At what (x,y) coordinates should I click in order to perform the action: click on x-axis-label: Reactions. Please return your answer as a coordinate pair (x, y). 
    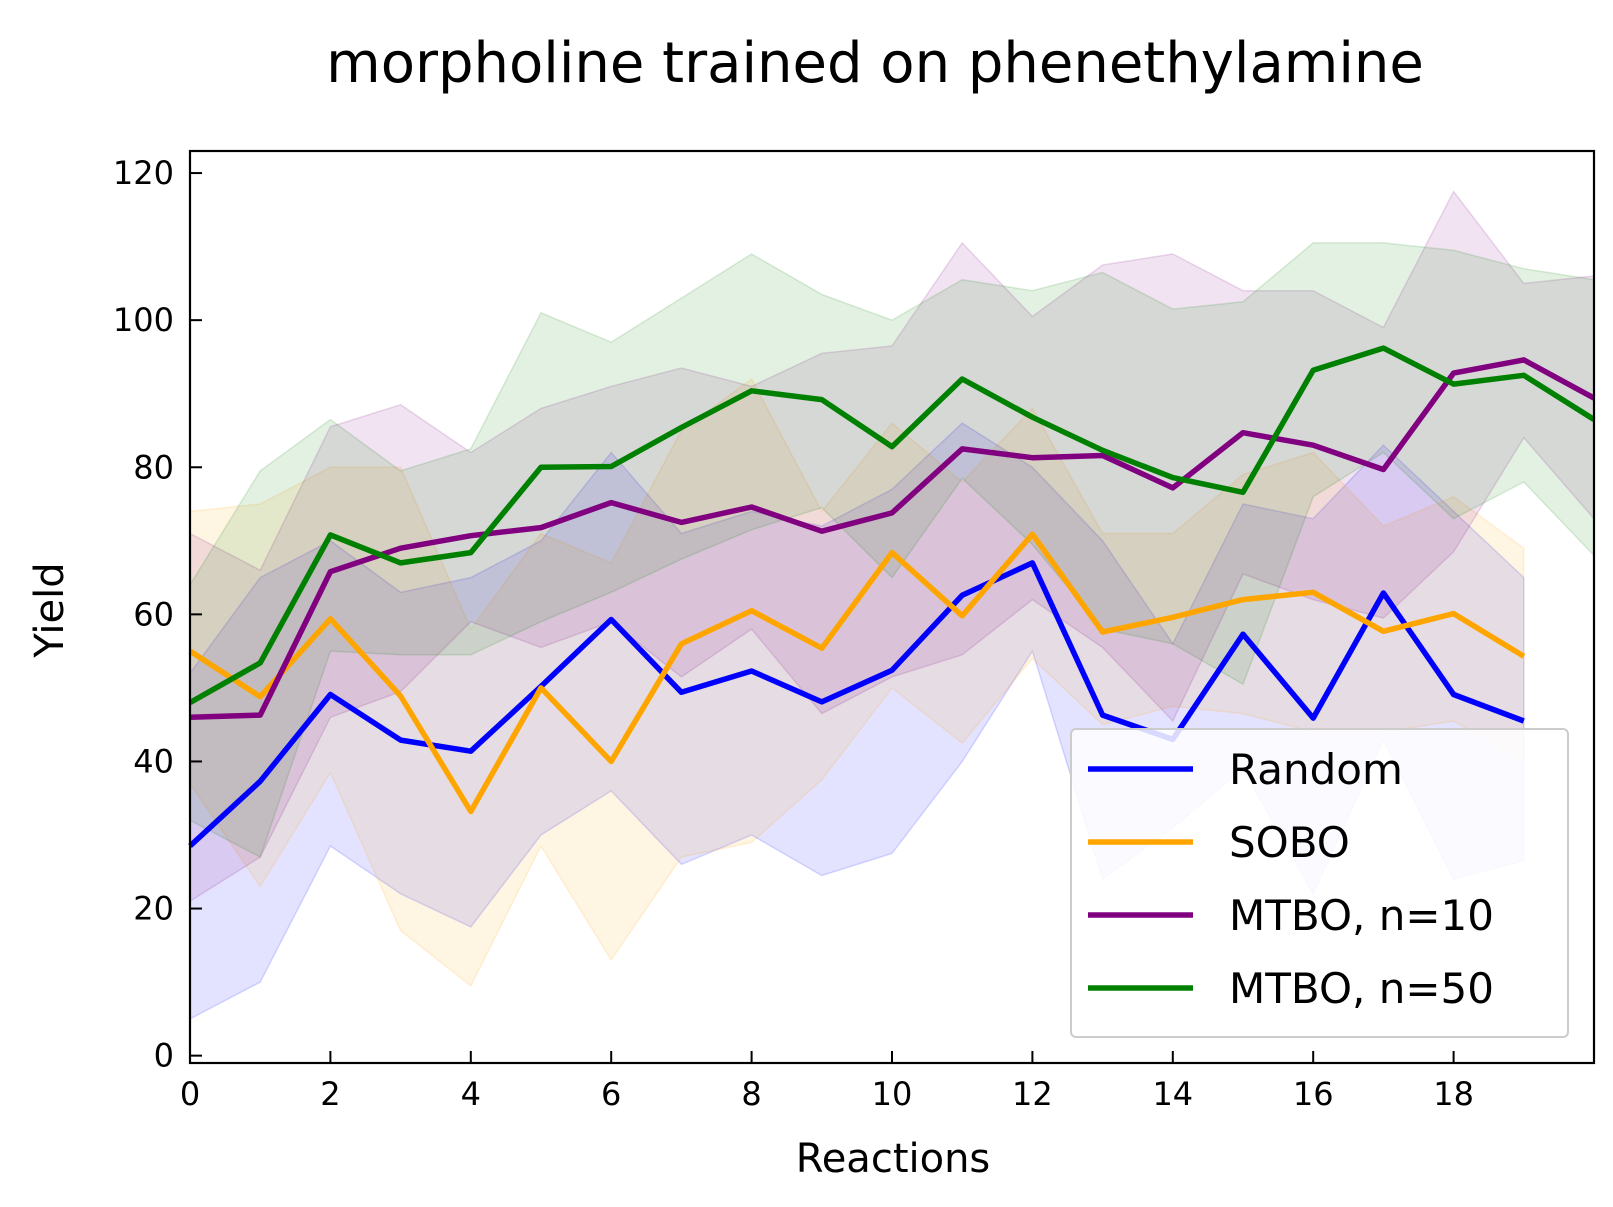
    Looking at the image, I should click on (893, 1159).